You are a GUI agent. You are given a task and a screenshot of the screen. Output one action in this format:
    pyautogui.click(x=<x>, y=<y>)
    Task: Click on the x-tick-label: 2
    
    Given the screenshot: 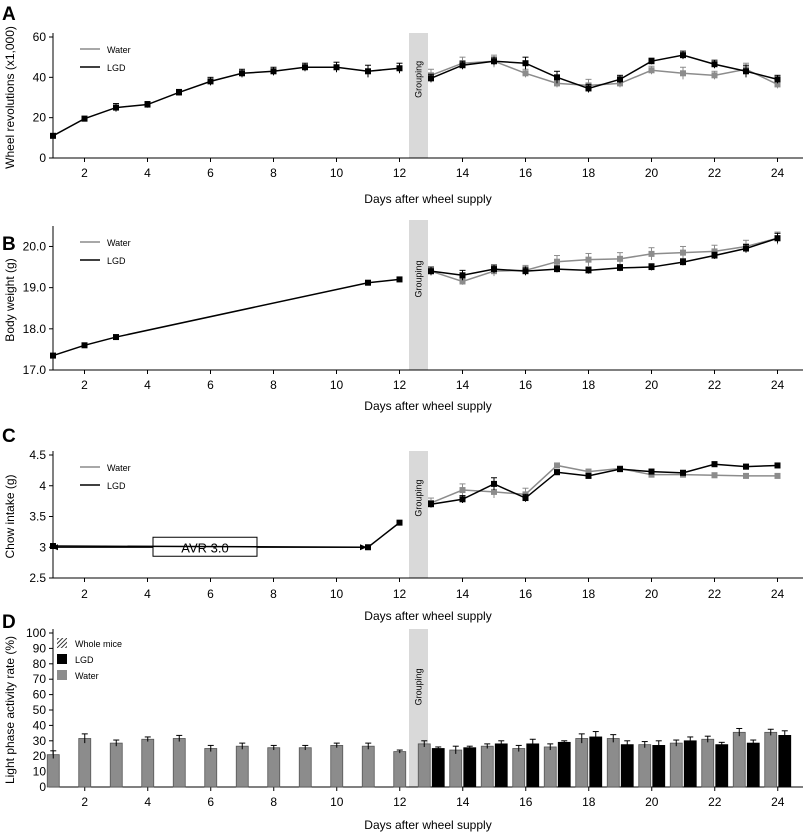 What is the action you would take?
    pyautogui.click(x=84, y=173)
    